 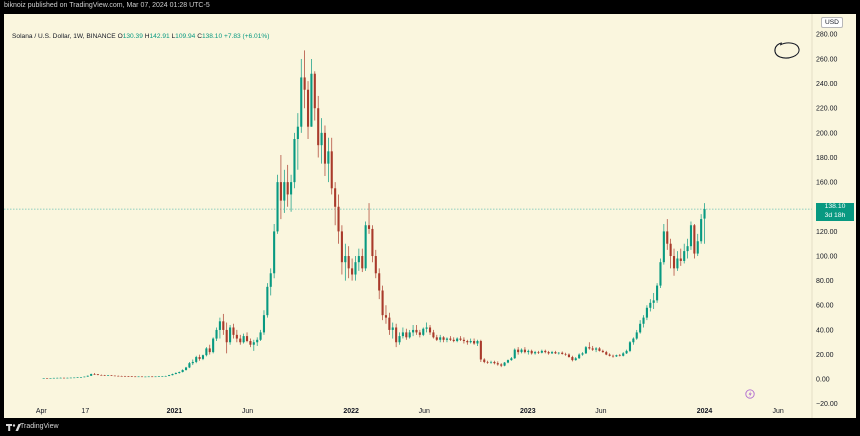 What do you see at coordinates (351, 411) in the screenshot?
I see `x-tick-label: 2022` at bounding box center [351, 411].